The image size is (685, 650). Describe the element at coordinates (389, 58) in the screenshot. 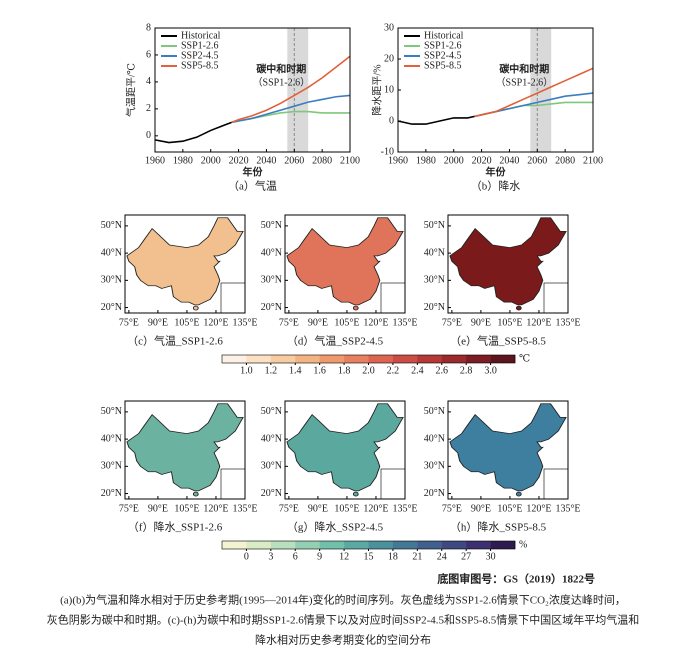

I see `y-tick-label: 20` at that location.